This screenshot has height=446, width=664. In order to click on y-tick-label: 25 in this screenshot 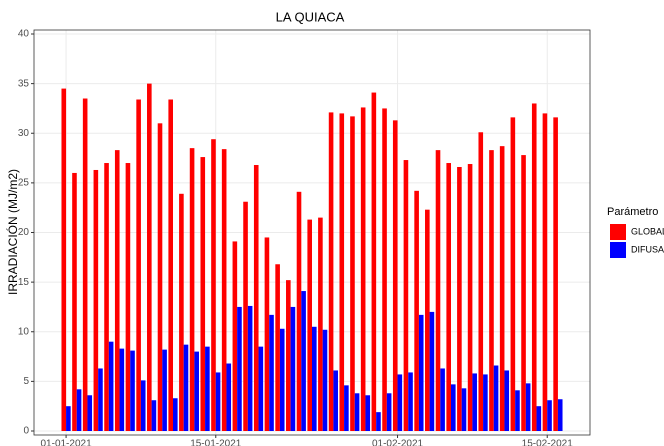, I will do `click(24, 183)`.